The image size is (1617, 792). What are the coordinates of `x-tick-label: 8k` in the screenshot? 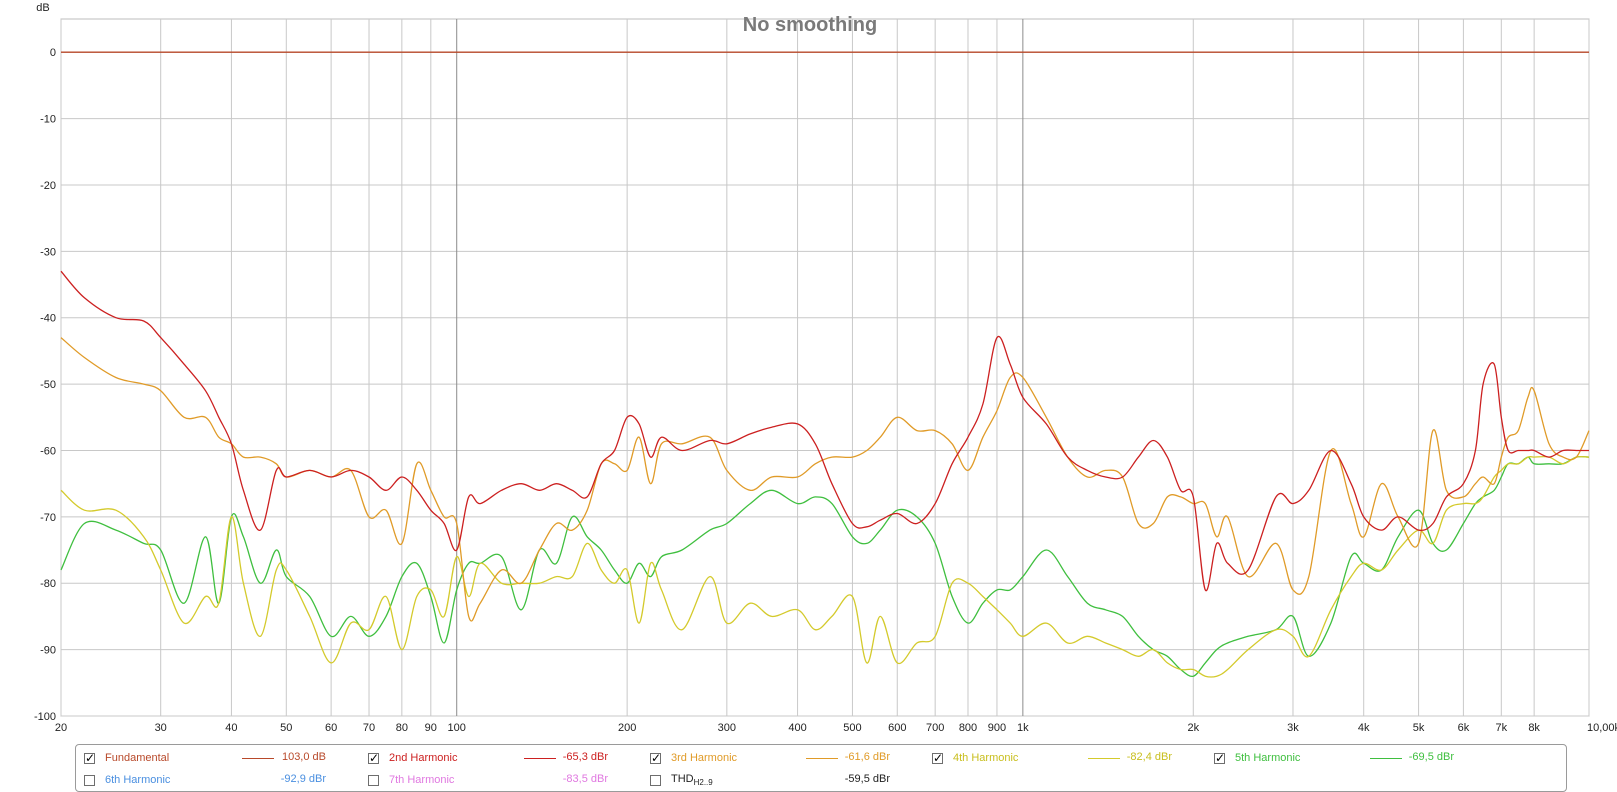 It's located at (1534, 728).